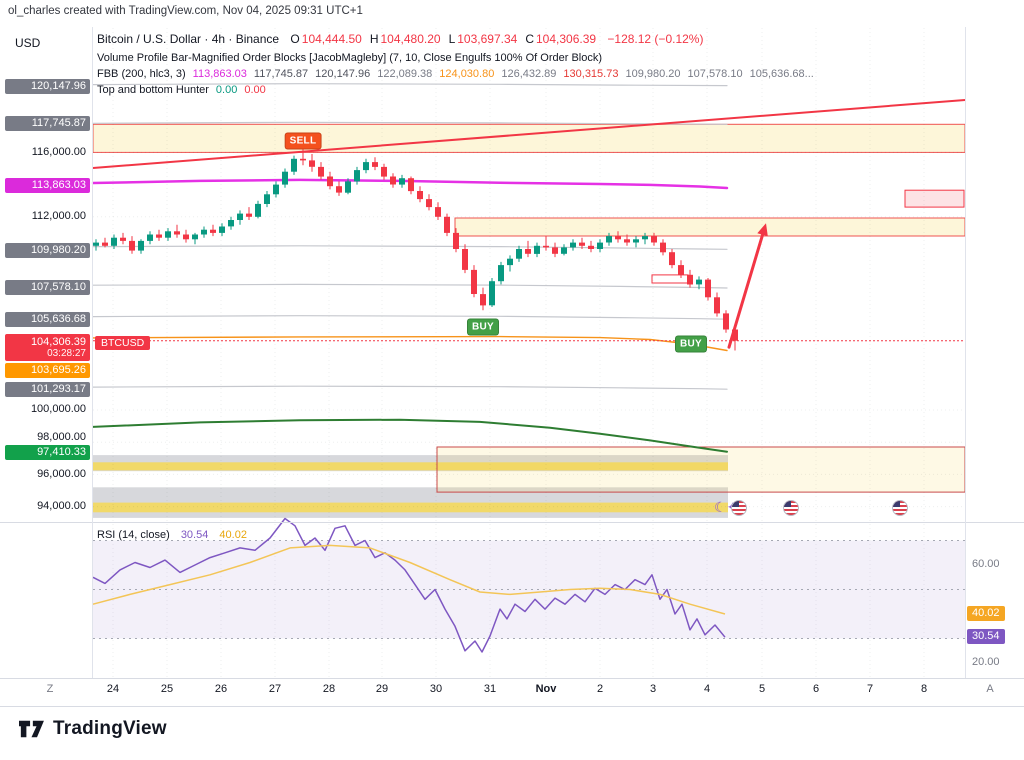  What do you see at coordinates (691, 344) in the screenshot?
I see `buy-label: BUY` at bounding box center [691, 344].